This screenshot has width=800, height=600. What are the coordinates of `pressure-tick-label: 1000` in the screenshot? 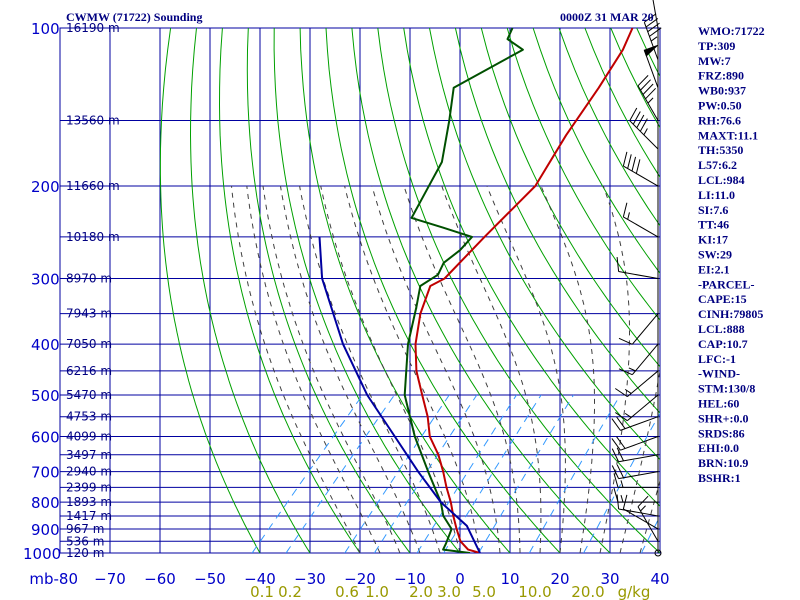 It's located at (42, 554).